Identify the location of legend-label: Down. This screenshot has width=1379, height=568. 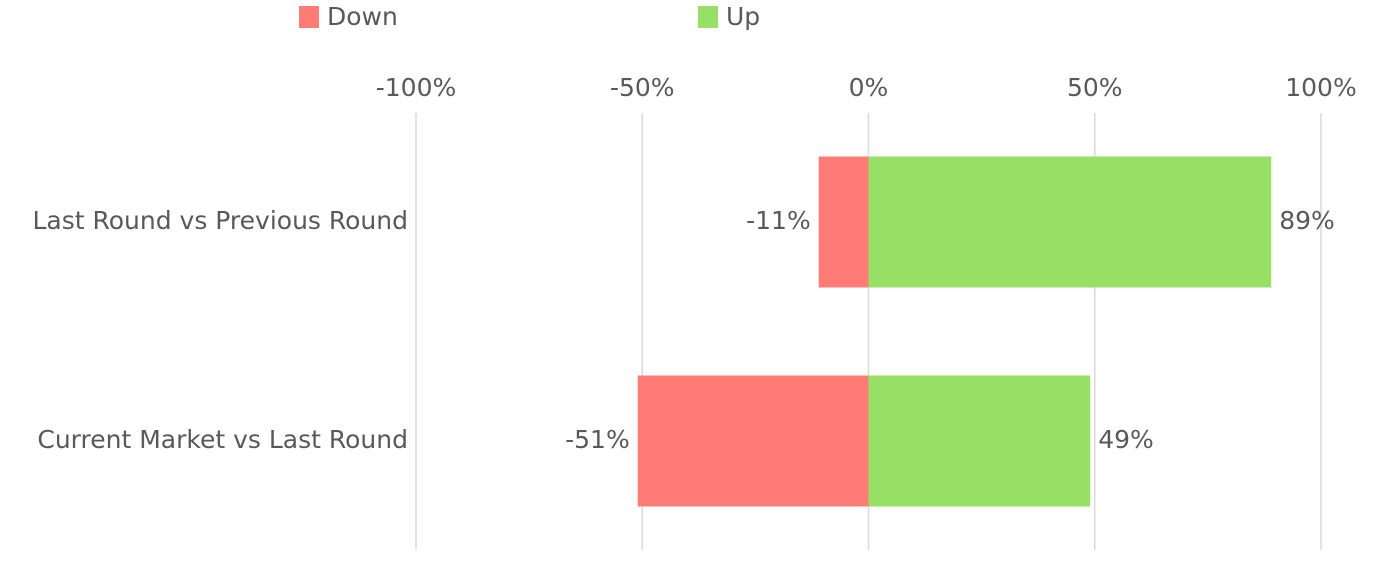
(362, 16).